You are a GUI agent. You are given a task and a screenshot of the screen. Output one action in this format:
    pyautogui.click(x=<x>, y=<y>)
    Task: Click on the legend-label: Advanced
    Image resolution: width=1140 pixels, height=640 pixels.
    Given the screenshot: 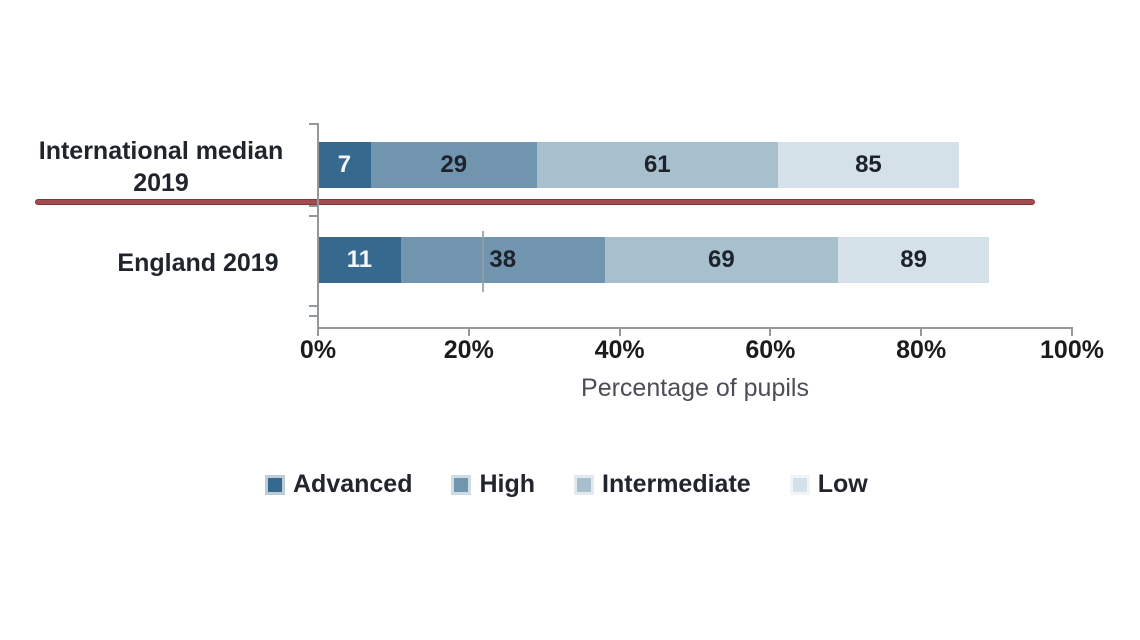 What is the action you would take?
    pyautogui.click(x=353, y=484)
    